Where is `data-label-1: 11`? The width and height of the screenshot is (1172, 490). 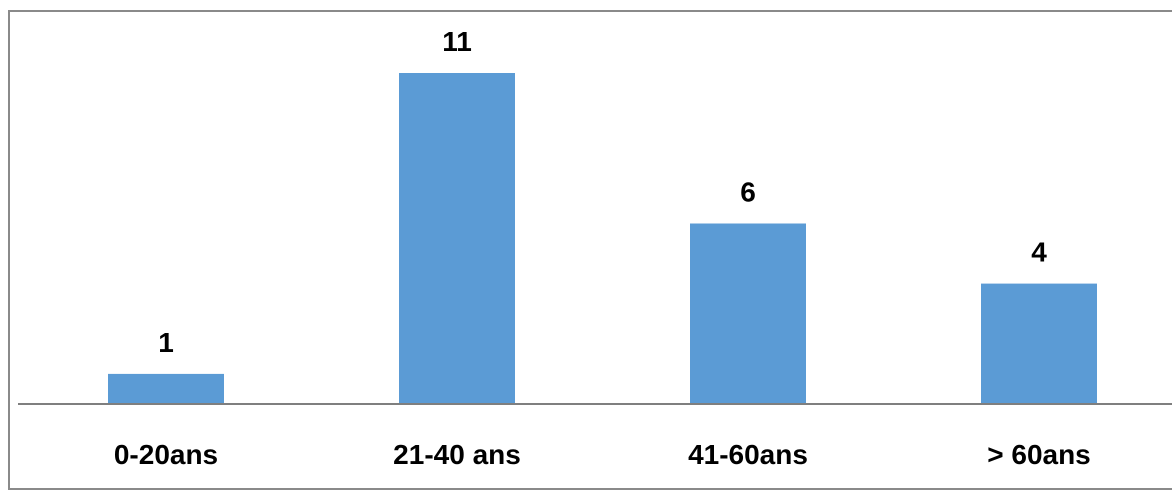
data-label-1: 11 is located at coordinates (457, 41).